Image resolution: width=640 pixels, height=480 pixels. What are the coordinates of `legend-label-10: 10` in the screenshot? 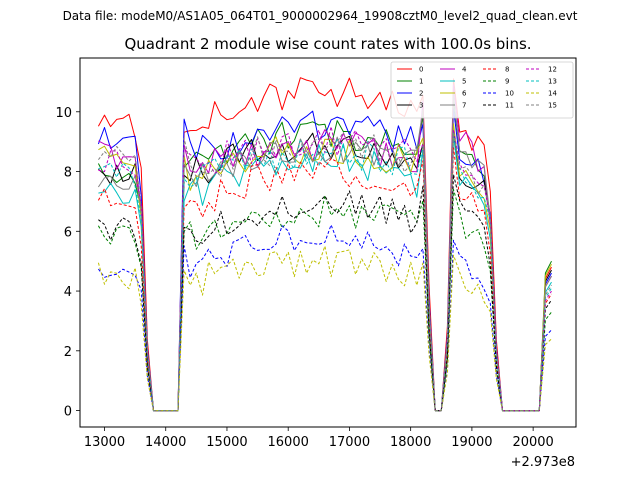 It's located at (509, 94).